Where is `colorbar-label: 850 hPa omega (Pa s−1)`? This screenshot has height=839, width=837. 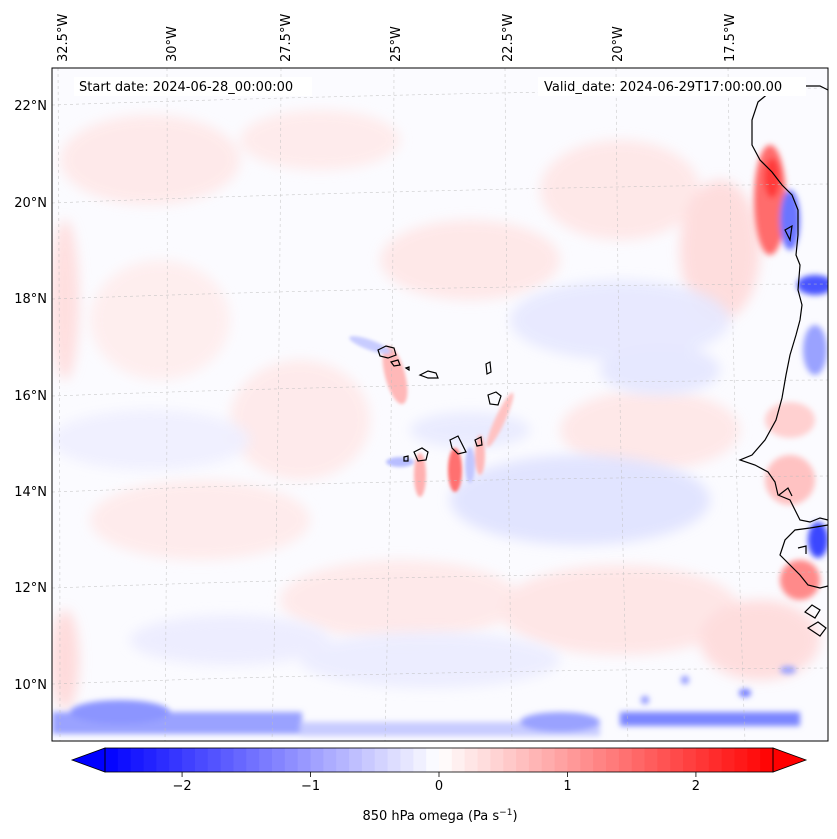 colorbar-label: 850 hPa omega (Pa s−1) is located at coordinates (439, 816).